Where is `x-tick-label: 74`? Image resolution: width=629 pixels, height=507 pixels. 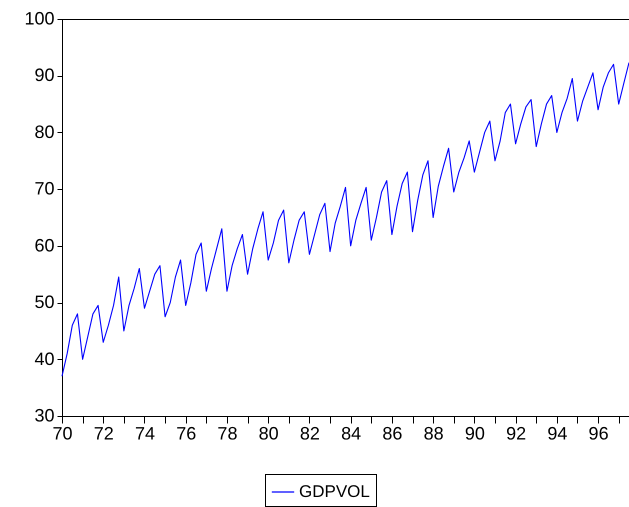
x-tick-label: 74 is located at coordinates (144, 434).